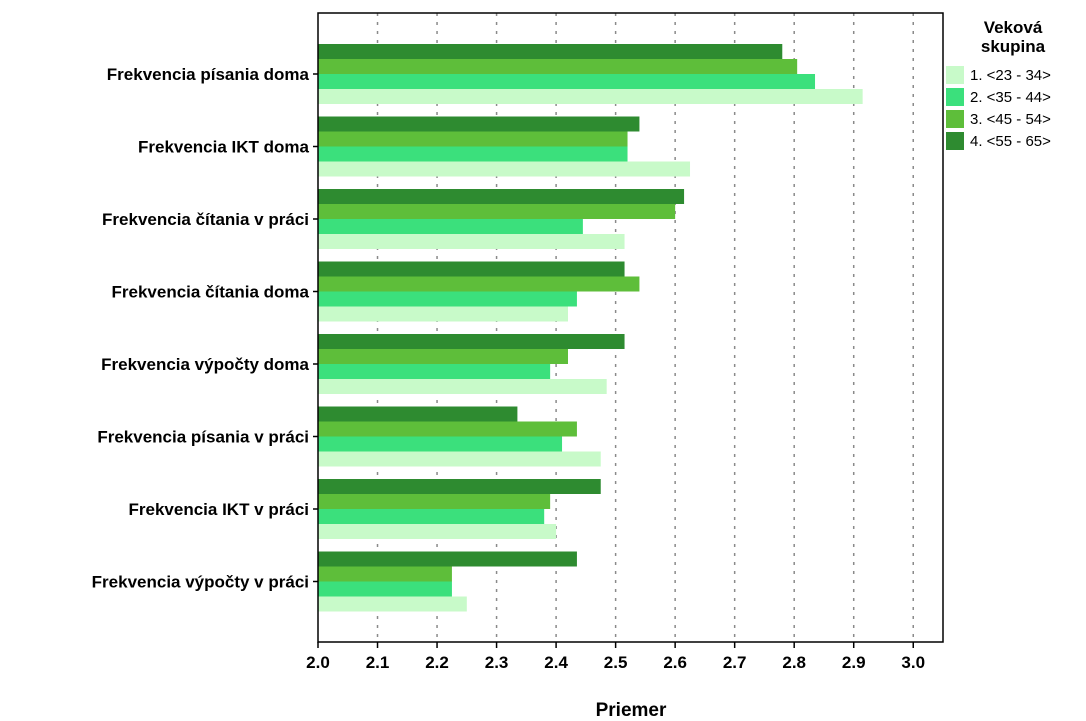 The width and height of the screenshot is (1086, 721). Describe the element at coordinates (794, 662) in the screenshot. I see `x-tick-label: 2.8` at that location.